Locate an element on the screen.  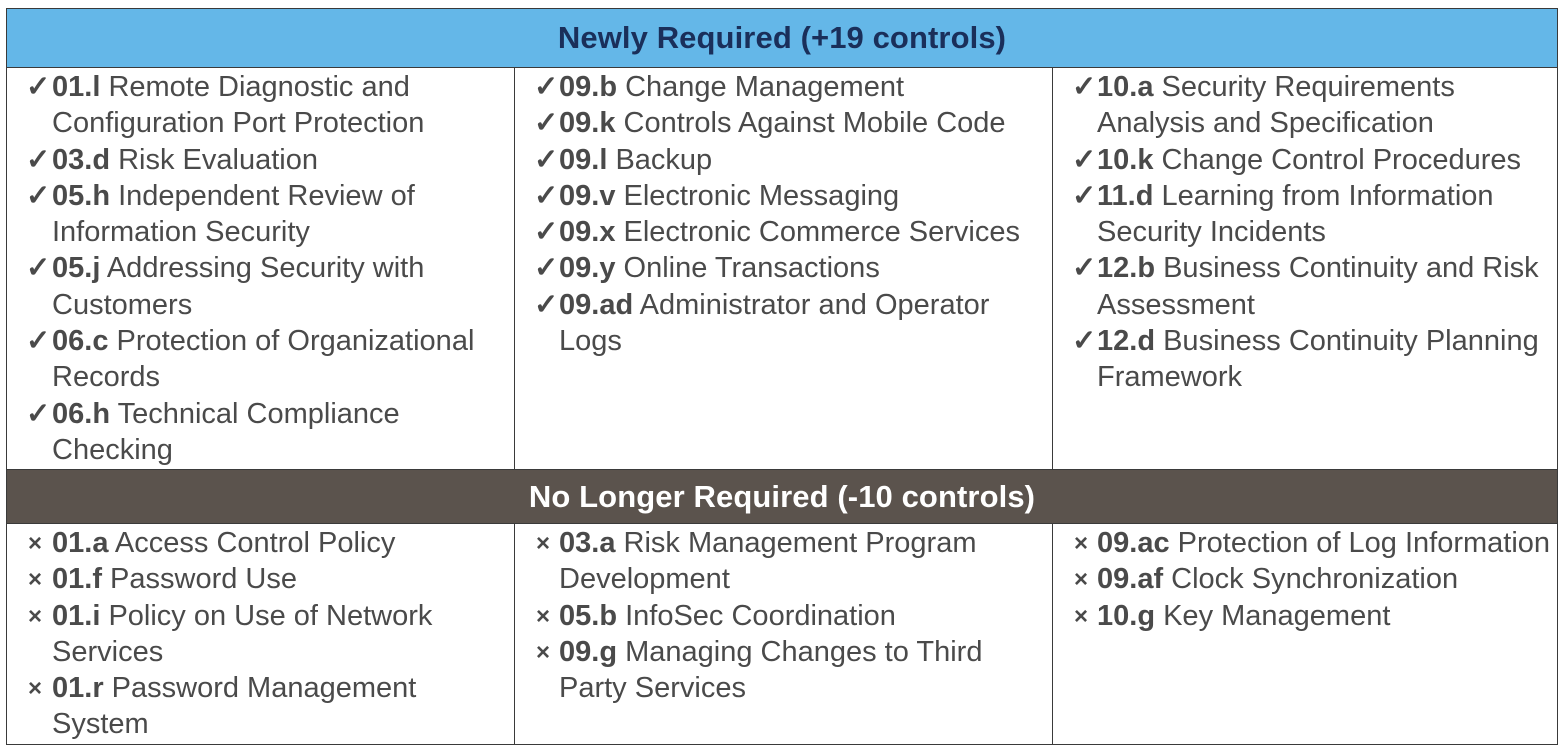
control-label: Administrator and Operator Logs is located at coordinates (774, 323).